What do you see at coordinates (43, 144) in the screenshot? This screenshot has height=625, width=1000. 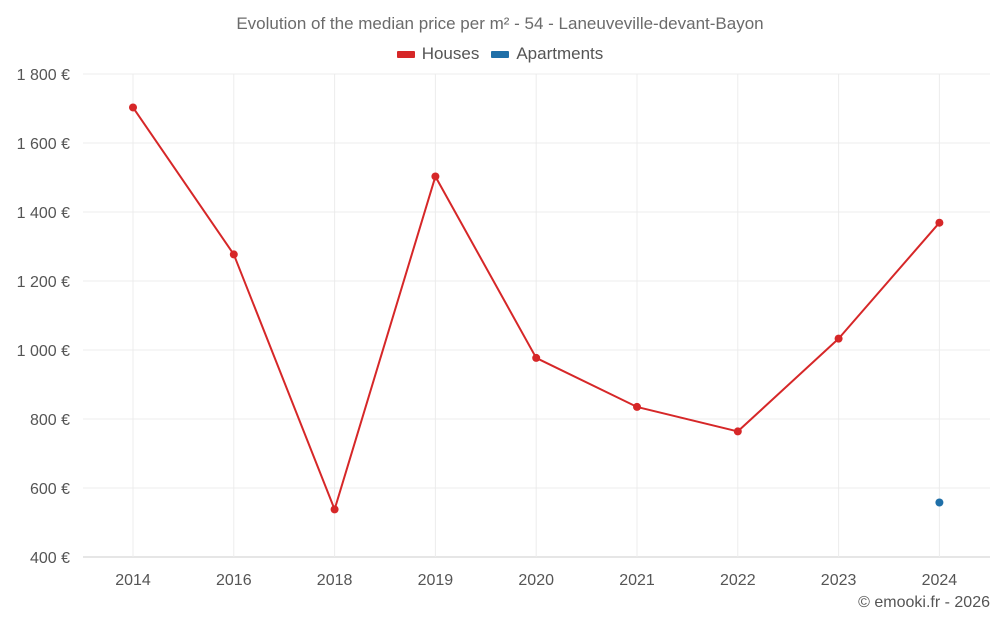 I see `y-tick-label: 1 600 €` at bounding box center [43, 144].